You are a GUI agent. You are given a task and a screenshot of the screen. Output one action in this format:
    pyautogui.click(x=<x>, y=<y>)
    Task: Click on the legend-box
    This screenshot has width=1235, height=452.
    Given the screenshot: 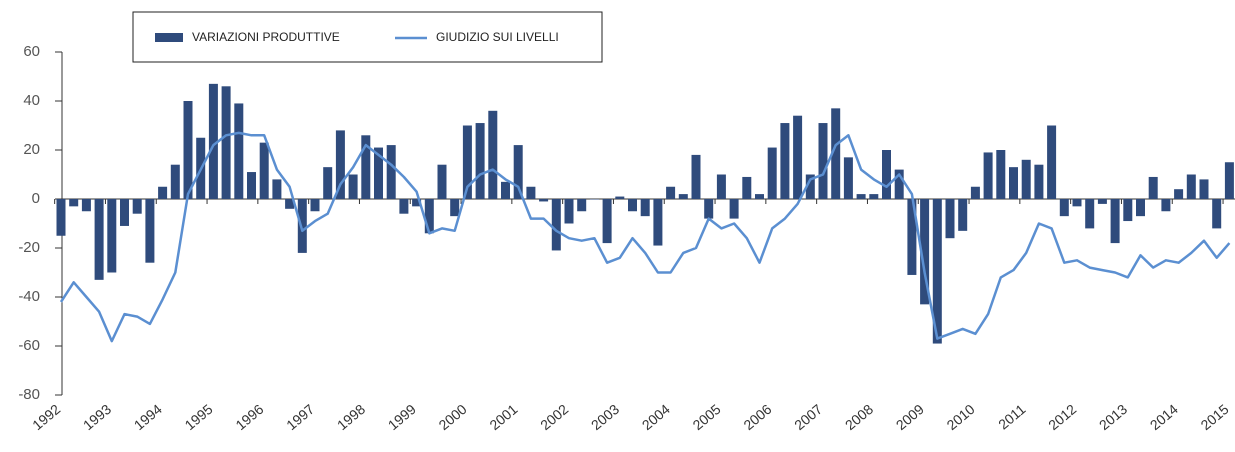 What is the action you would take?
    pyautogui.click(x=367, y=37)
    